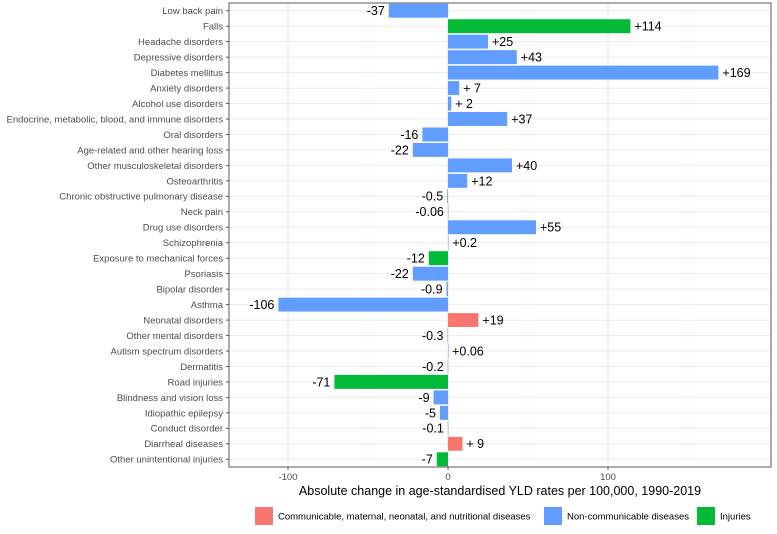 The image size is (777, 534). Describe the element at coordinates (180, 42) in the screenshot. I see `category-label: Headache disorders` at that location.